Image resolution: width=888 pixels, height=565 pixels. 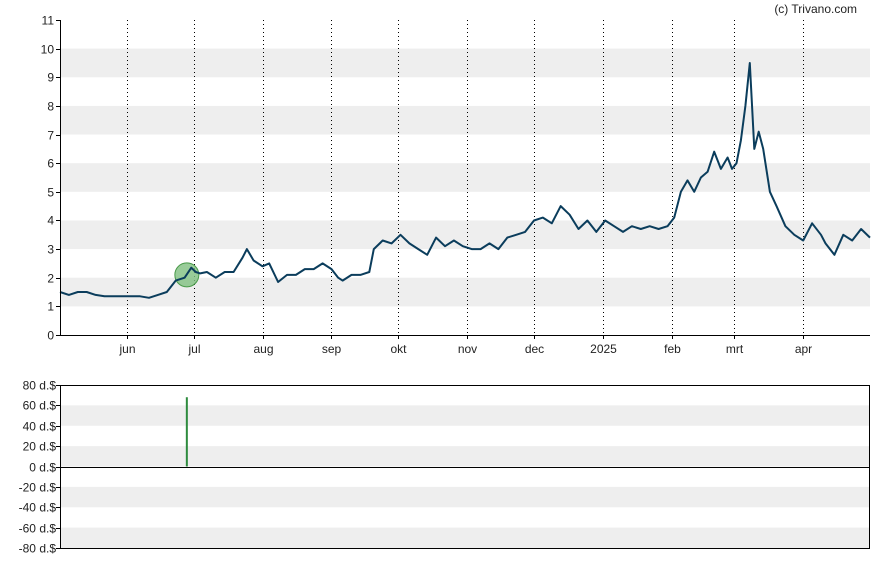 I want to click on y-tick-label: 10, so click(x=48, y=50).